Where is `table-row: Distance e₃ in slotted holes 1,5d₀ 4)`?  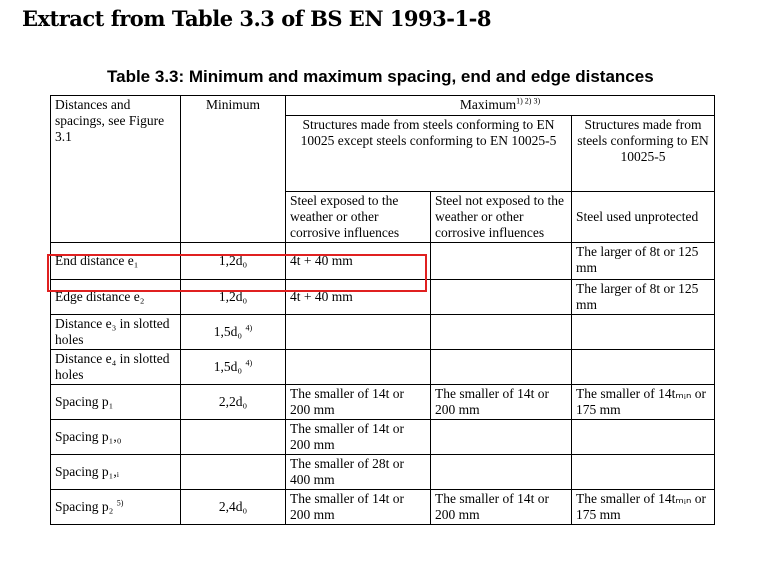 table-row: Distance e₃ in slotted holes 1,5d₀ 4) is located at coordinates (382, 332).